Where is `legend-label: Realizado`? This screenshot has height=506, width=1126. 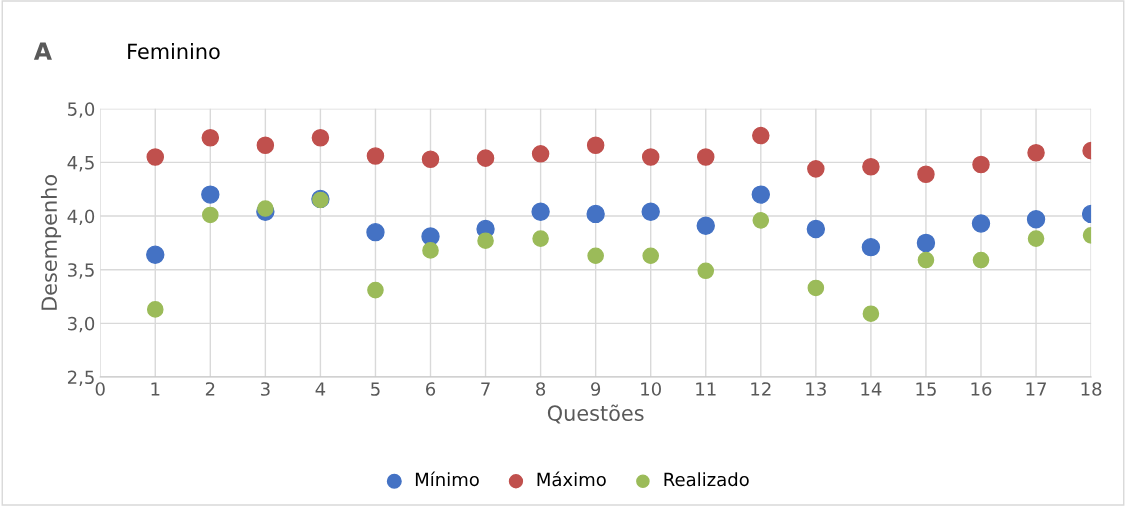 legend-label: Realizado is located at coordinates (706, 479).